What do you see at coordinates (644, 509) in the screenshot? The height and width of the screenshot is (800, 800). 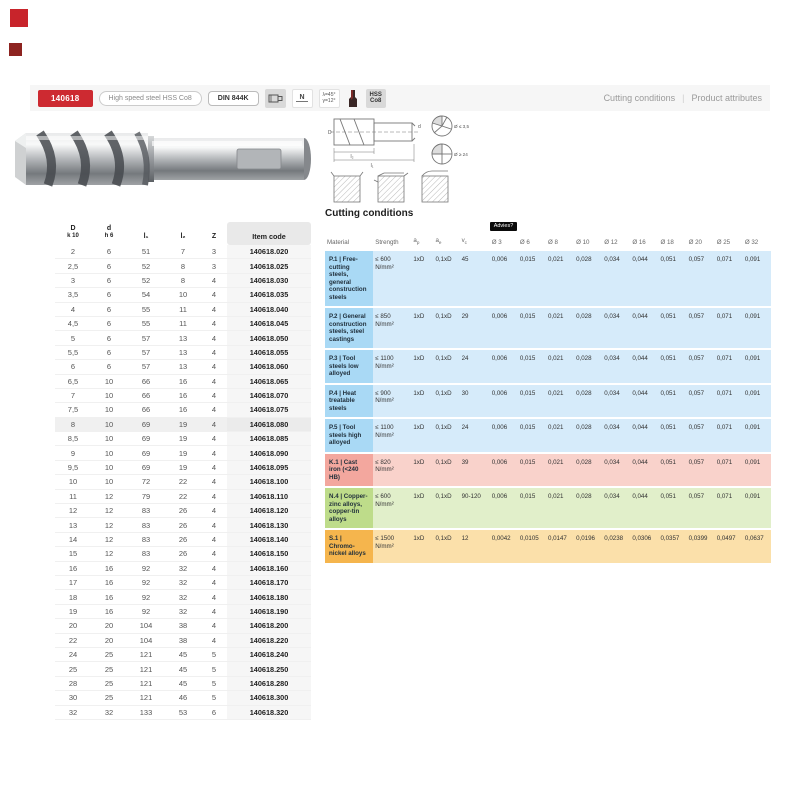 I see `cc-value-cell: 0,044` at bounding box center [644, 509].